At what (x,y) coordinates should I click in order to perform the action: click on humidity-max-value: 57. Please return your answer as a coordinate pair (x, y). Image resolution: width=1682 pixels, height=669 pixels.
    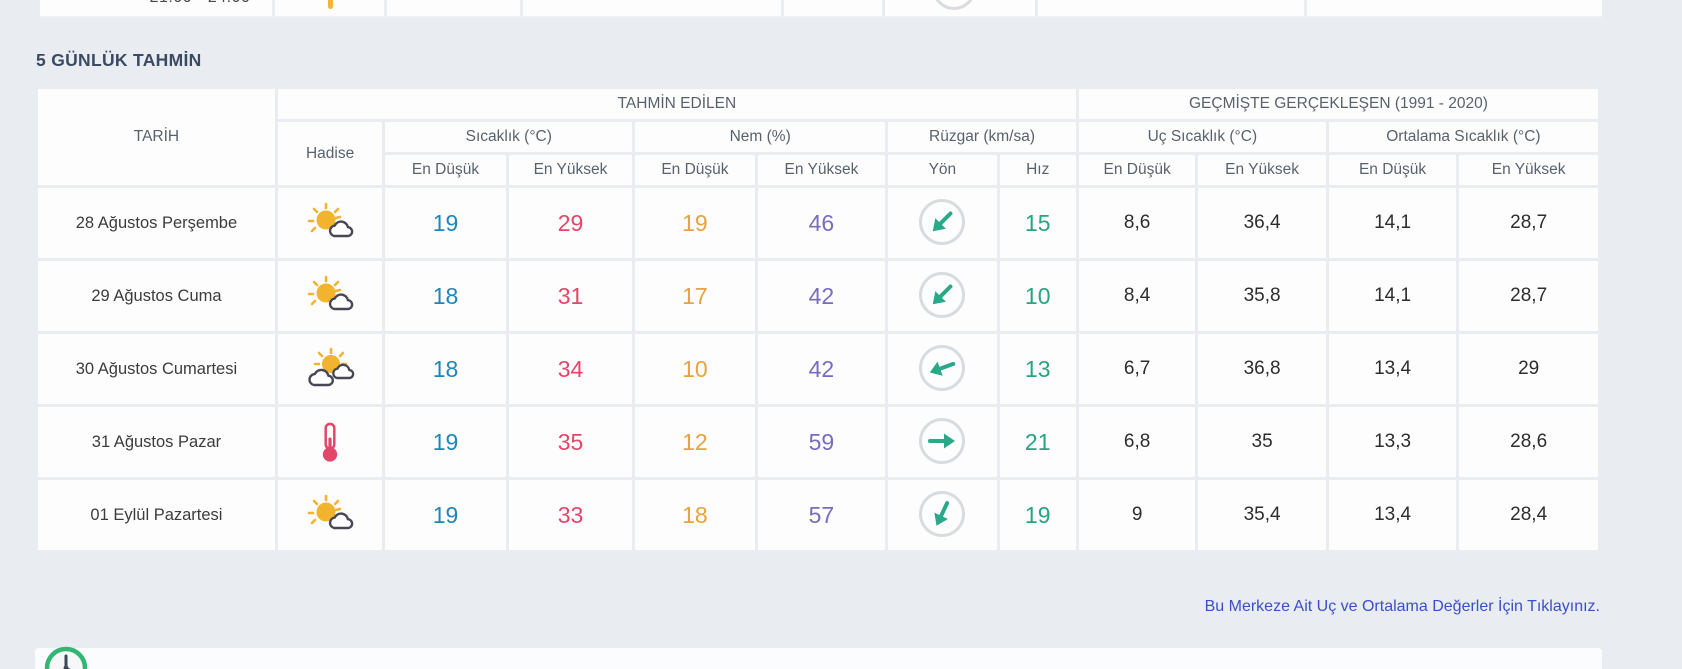
    Looking at the image, I should click on (821, 515).